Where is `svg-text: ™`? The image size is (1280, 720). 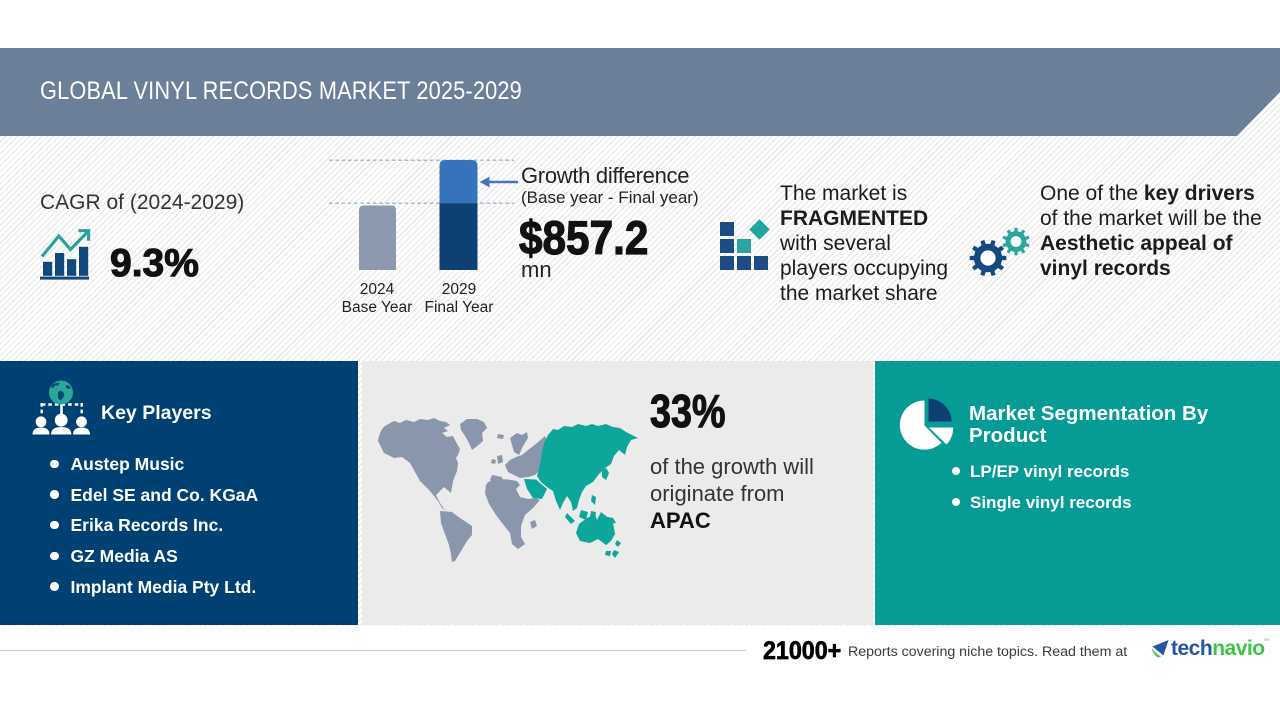
svg-text: ™ is located at coordinates (1266, 641).